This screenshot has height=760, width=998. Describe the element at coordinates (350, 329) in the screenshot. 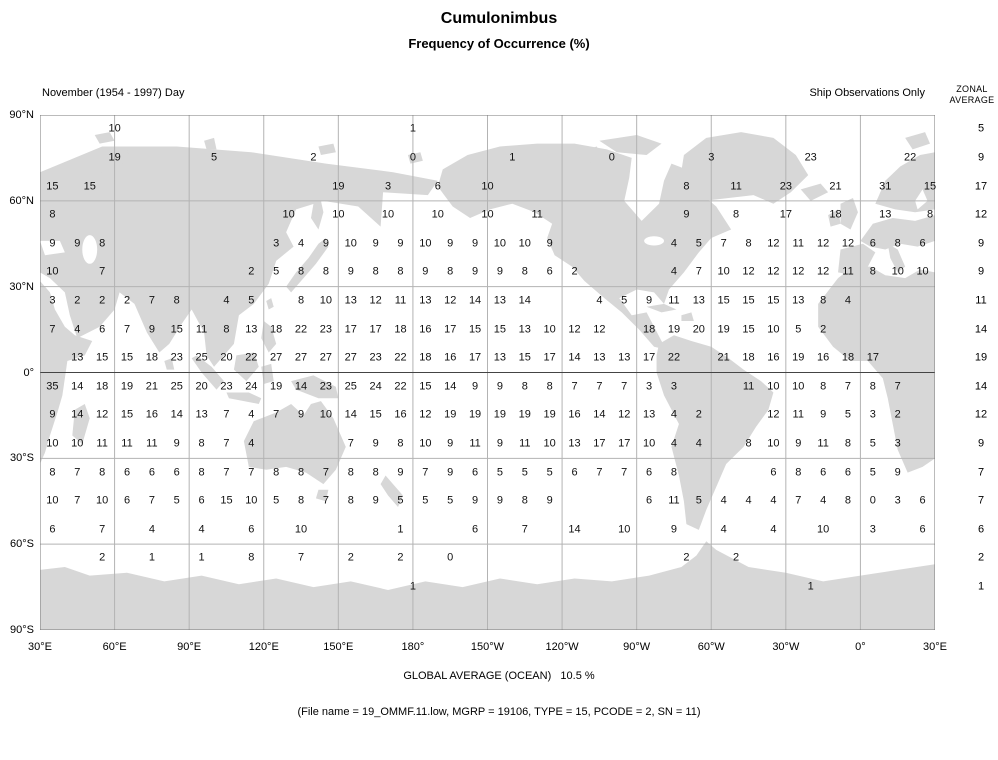

I see `grid-value: 17` at that location.